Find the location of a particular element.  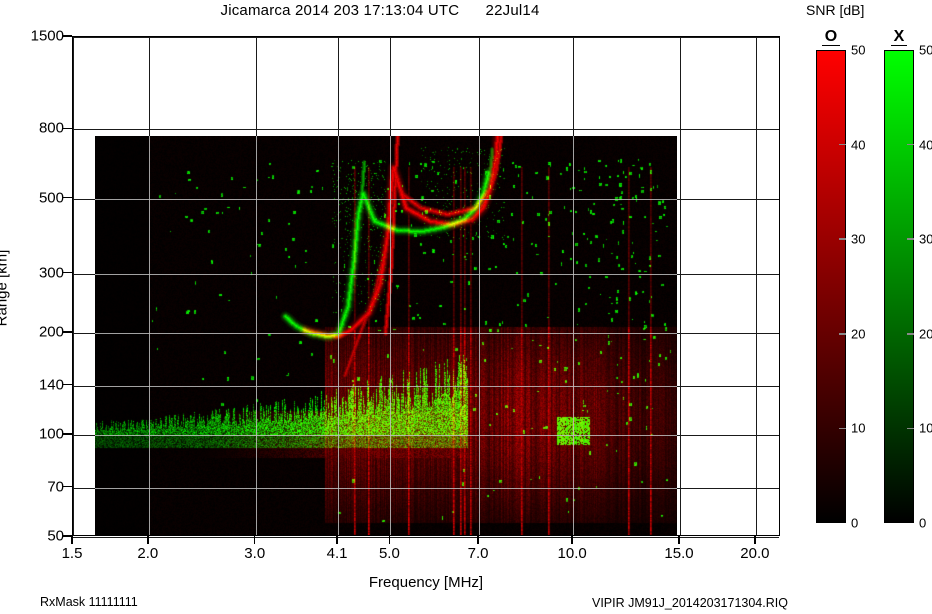

x-tick-label: 2.0 is located at coordinates (148, 553).